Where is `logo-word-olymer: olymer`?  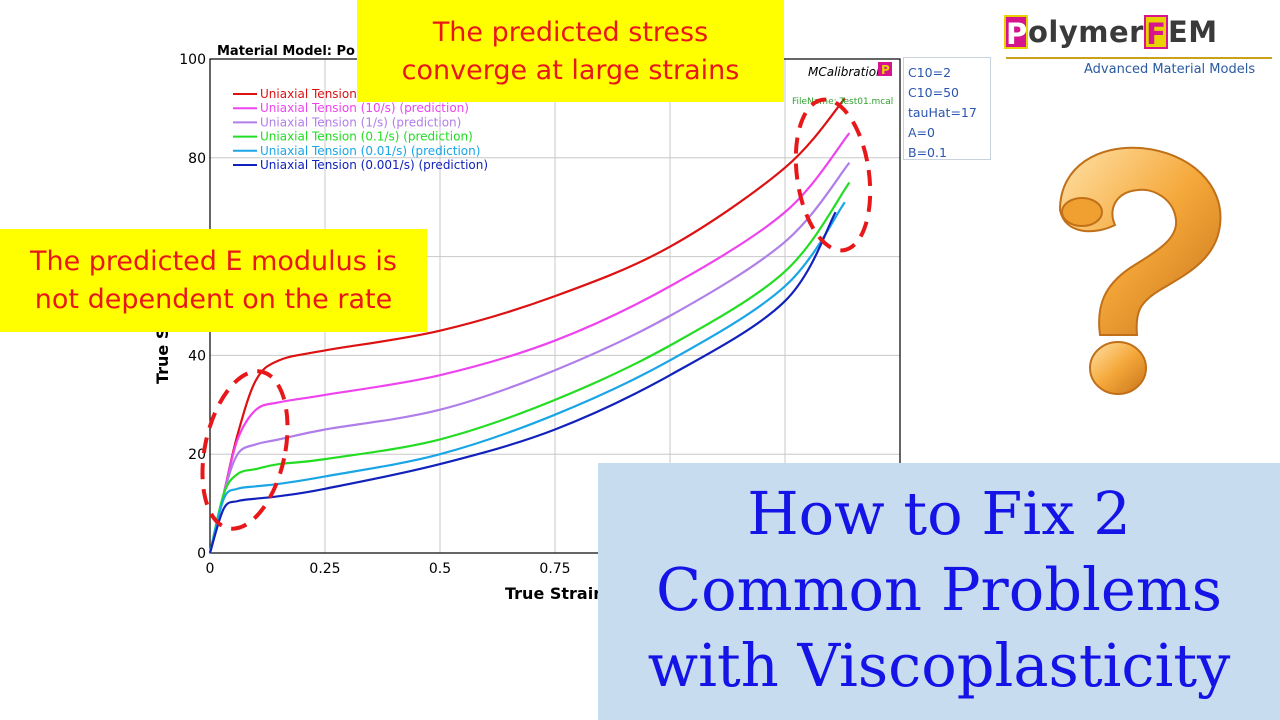 logo-word-olymer: olymer is located at coordinates (1086, 32).